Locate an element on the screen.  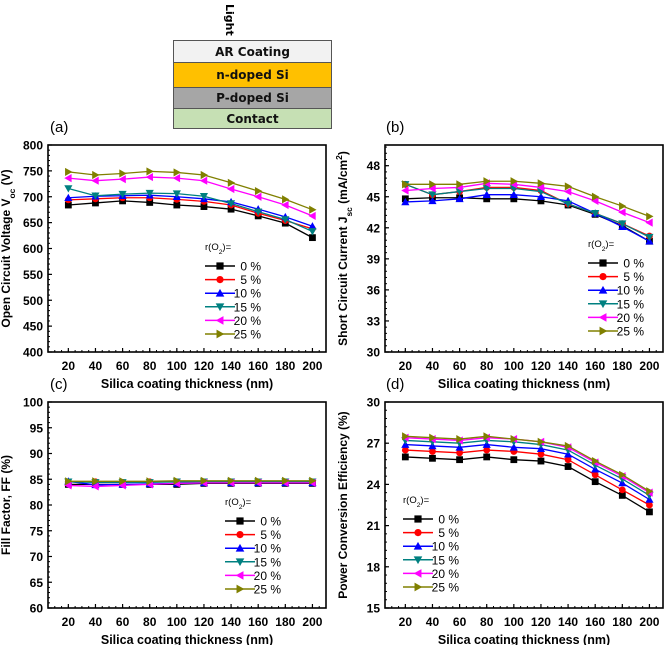
y-tick-label: 27 is located at coordinates (374, 444).